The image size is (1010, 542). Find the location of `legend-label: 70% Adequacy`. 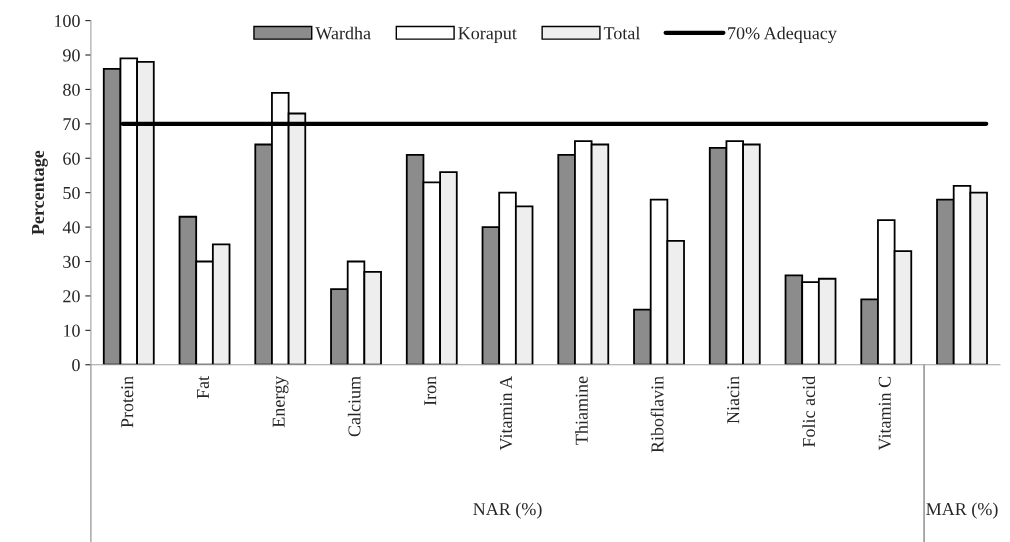

legend-label: 70% Adequacy is located at coordinates (782, 35).